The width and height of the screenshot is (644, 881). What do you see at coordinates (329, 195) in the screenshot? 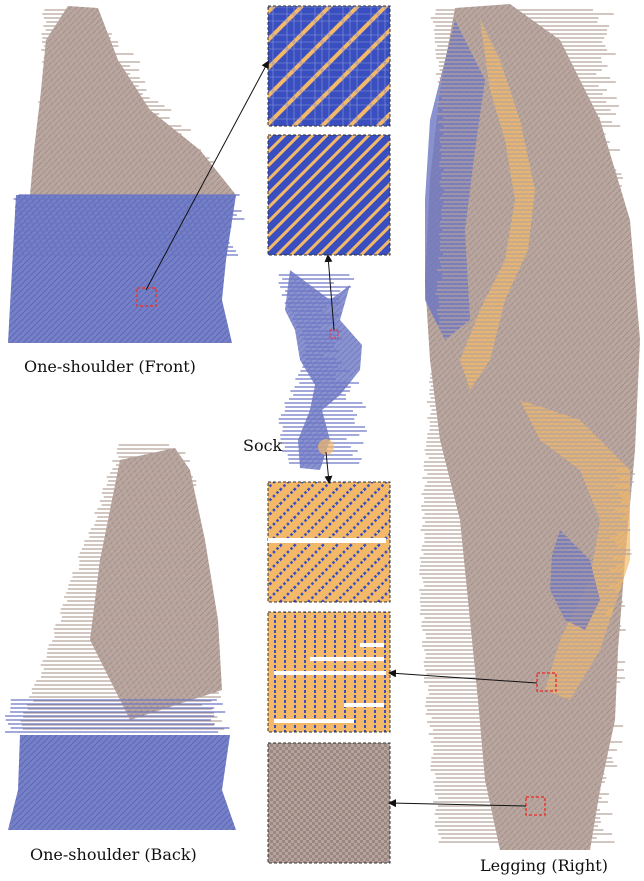
I see `panel-dense-diagonal-blue` at bounding box center [329, 195].